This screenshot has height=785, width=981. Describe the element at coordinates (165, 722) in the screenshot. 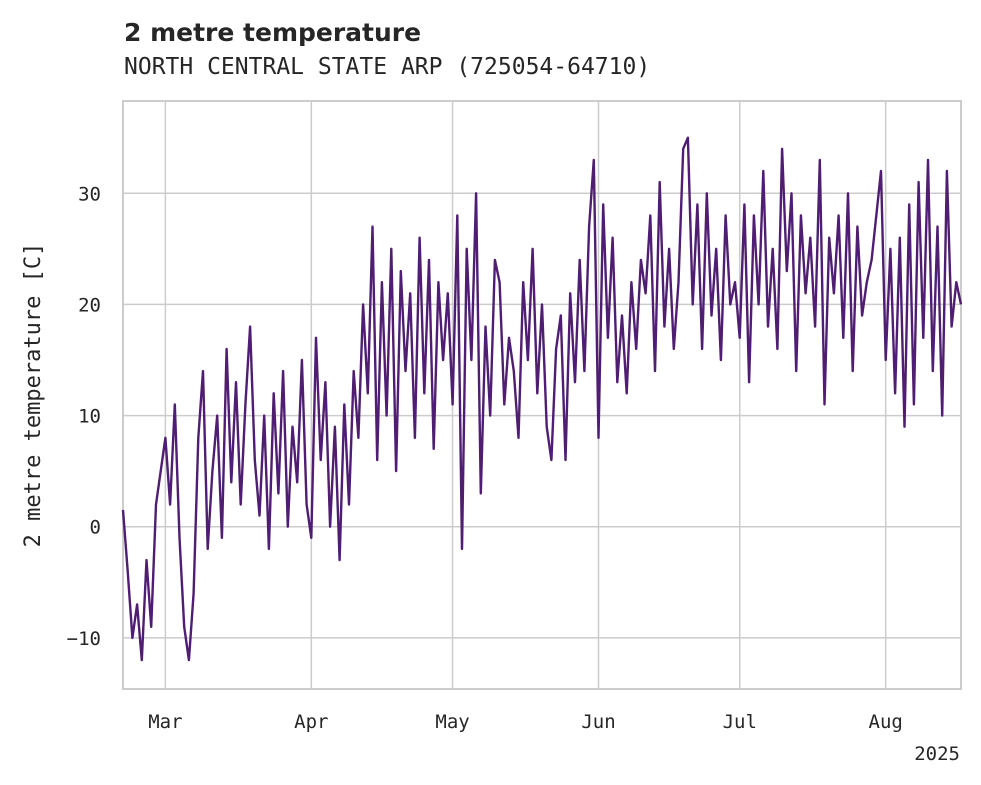

I see `x-tick-label: Mar` at that location.